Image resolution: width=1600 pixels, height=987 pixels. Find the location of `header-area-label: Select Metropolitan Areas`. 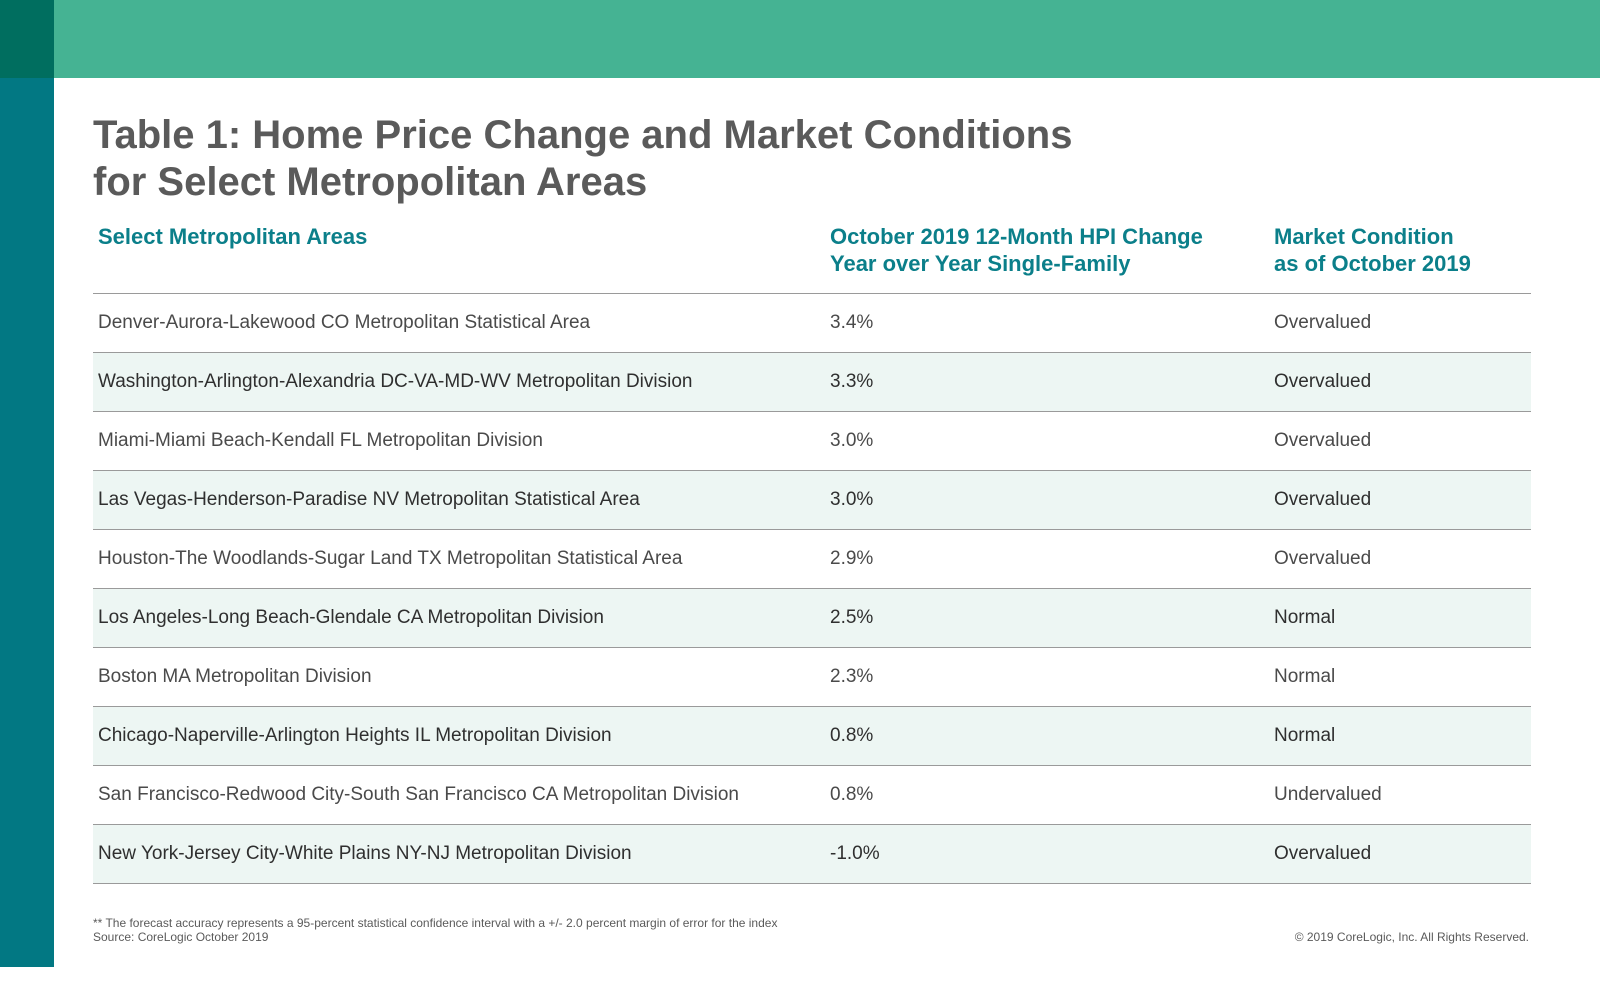

header-area-label: Select Metropolitan Areas is located at coordinates (233, 236).